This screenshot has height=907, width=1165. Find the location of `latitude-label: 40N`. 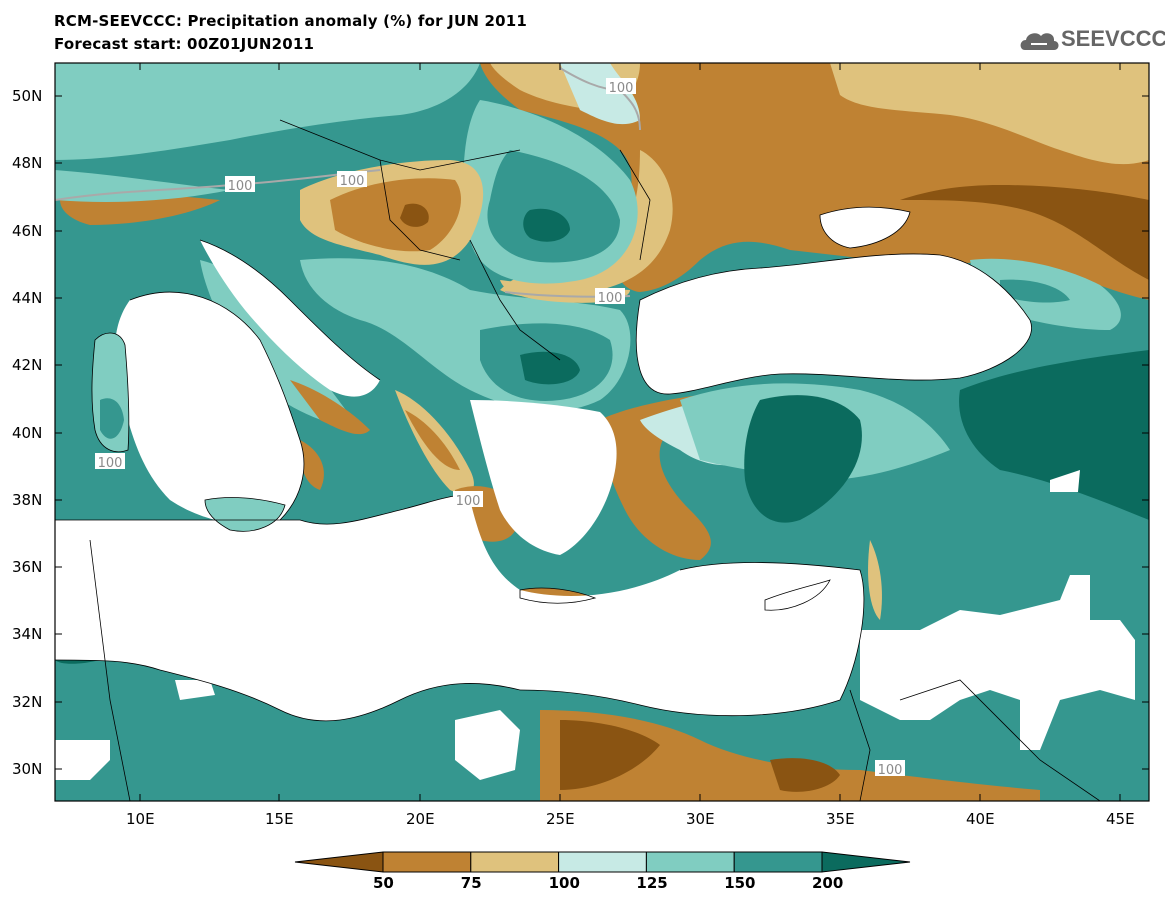

latitude-label: 40N is located at coordinates (27, 433).